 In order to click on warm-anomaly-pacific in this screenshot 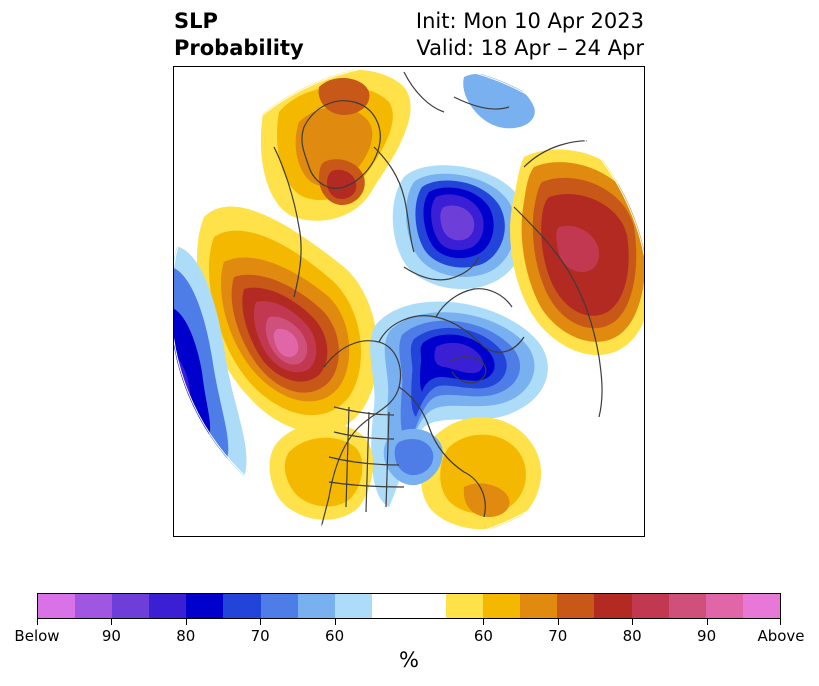, I will do `click(287, 319)`.